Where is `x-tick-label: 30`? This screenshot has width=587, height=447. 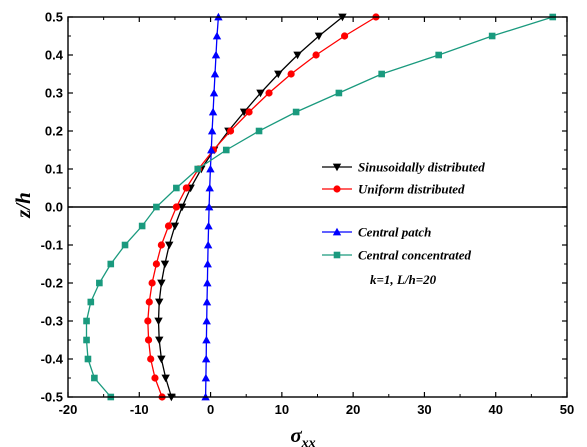
x-tick-label: 30 is located at coordinates (424, 409).